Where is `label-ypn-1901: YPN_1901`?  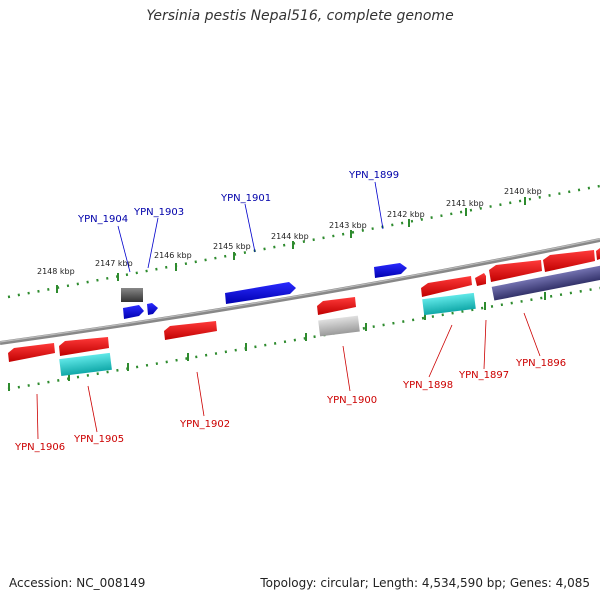 label-ypn-1901: YPN_1901 is located at coordinates (245, 198).